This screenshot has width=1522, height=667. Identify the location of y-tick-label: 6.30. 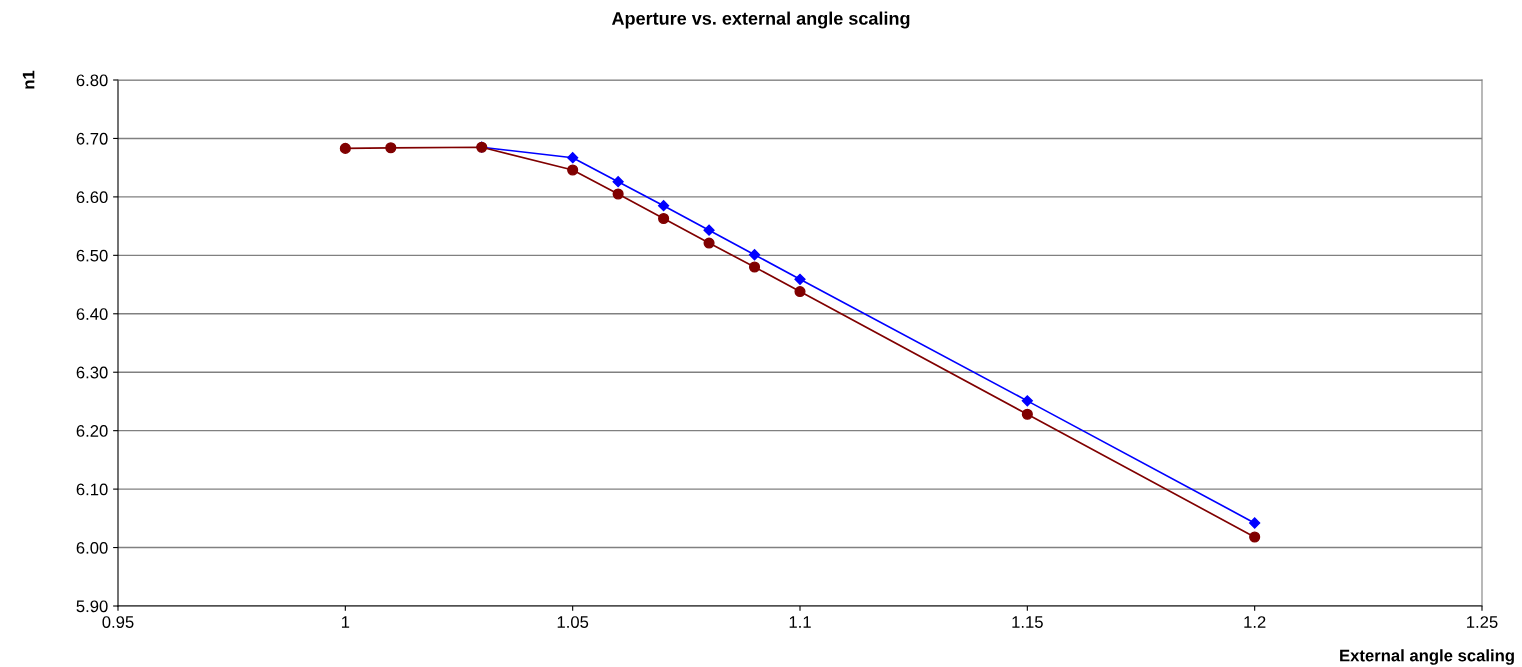
(92, 372).